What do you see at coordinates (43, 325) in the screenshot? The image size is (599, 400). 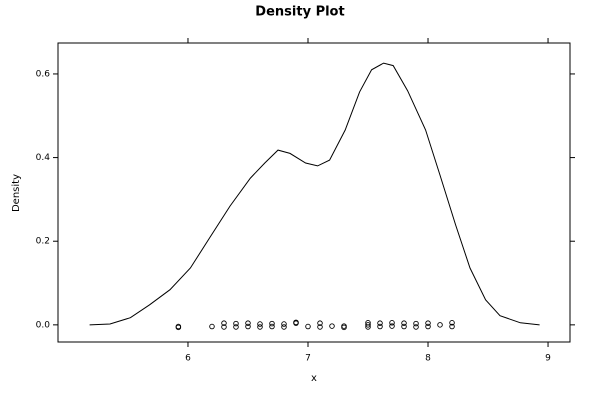 I see `y-tick-label: 0.0` at bounding box center [43, 325].